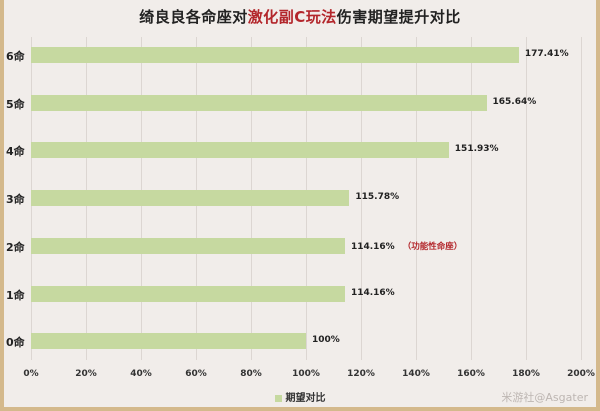 The width and height of the screenshot is (600, 411). Describe the element at coordinates (141, 374) in the screenshot. I see `x-tick-label: 40%` at that location.